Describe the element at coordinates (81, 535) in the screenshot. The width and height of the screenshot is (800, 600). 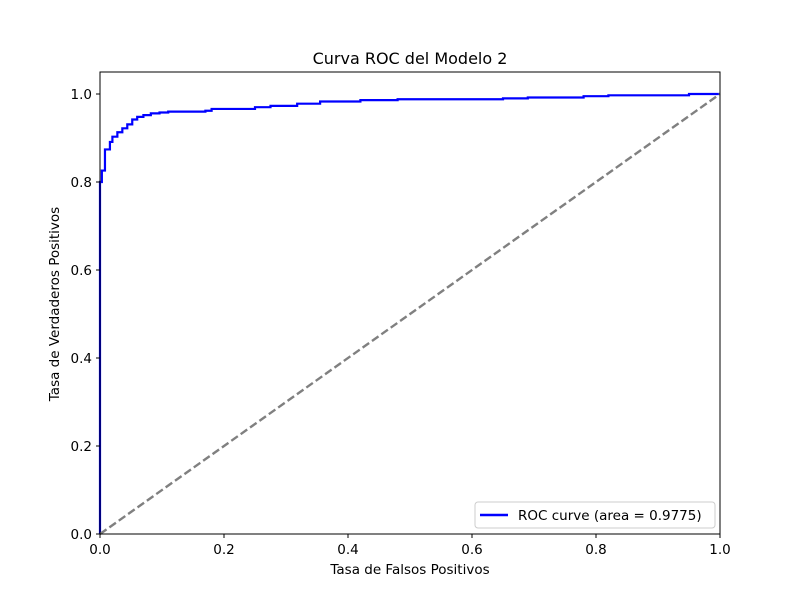
I see `y-tick-label: 0.0` at that location.